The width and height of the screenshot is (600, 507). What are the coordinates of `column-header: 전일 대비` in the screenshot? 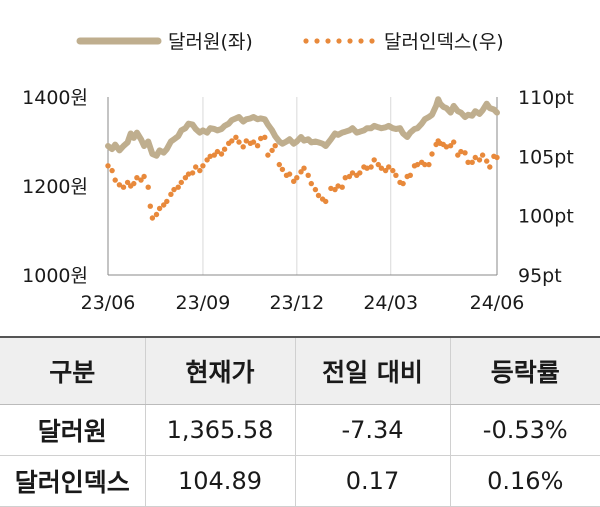 It's located at (372, 370).